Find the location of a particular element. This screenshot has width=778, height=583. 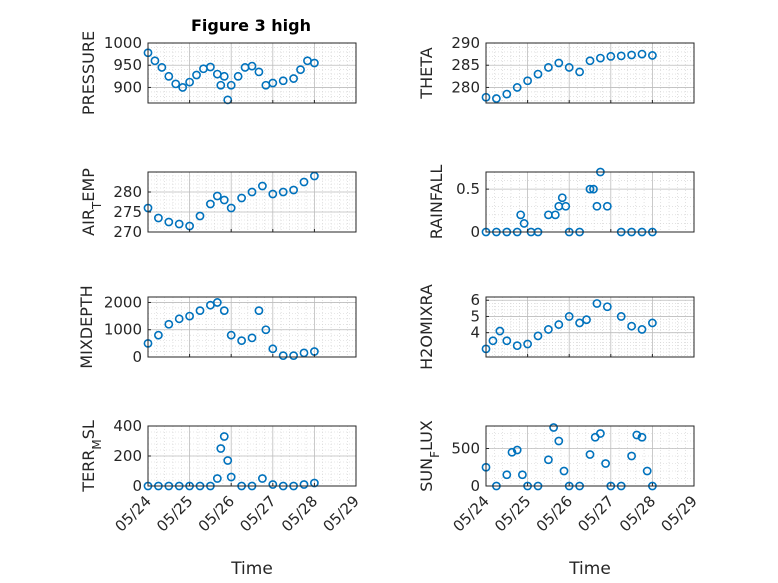

y-axis-label: THETA is located at coordinates (426, 73).